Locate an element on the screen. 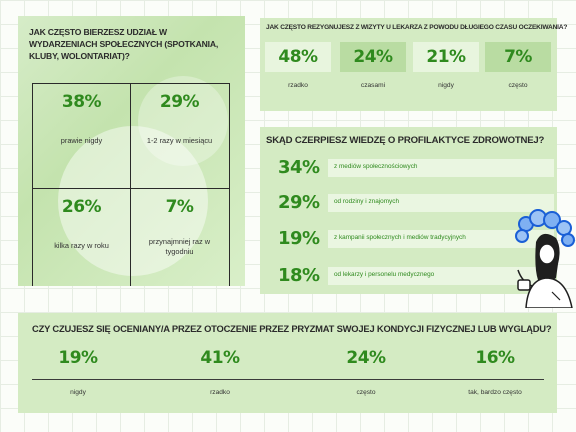 This screenshot has width=576, height=432. doctor-visits-column: 21% nigdy is located at coordinates (446, 72).